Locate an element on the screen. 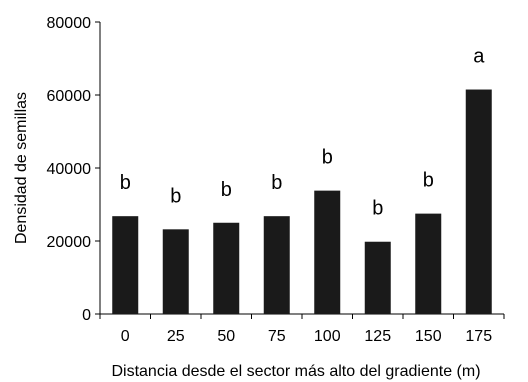  y-ticks: 0 20000 40000 60000 80000 is located at coordinates (73, 169).